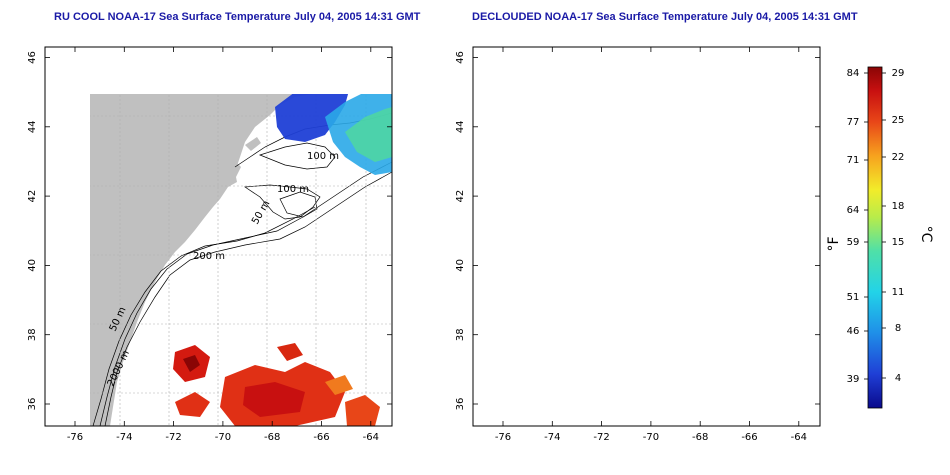  What do you see at coordinates (853, 242) in the screenshot?
I see `fahrenheit-tick-label: 59` at bounding box center [853, 242].